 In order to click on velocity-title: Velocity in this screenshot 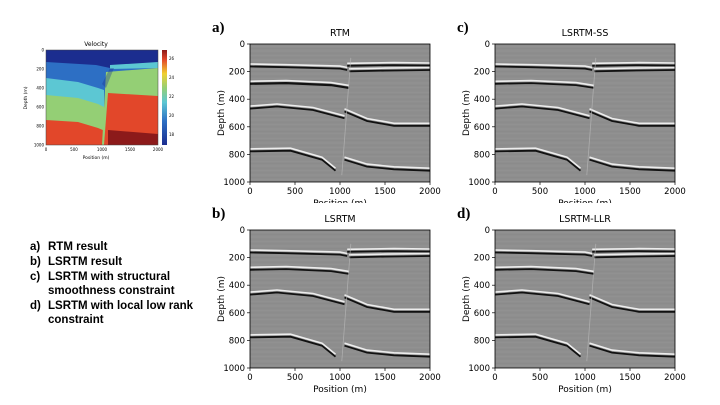, I will do `click(96, 44)`.